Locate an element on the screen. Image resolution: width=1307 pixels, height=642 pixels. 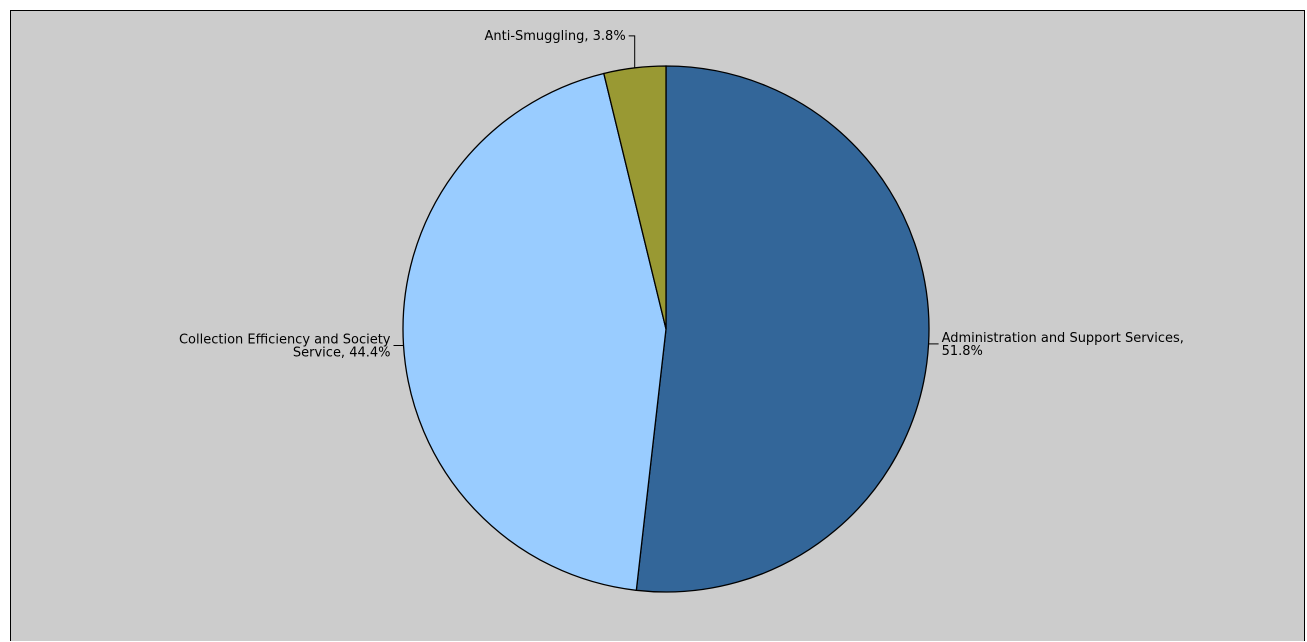
slice-label-line: Administration and Support Services, is located at coordinates (1063, 338).